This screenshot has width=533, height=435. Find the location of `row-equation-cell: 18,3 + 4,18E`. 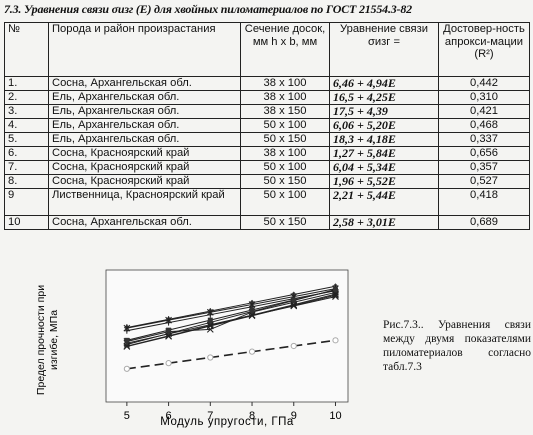

row-equation-cell: 18,3 + 4,18E is located at coordinates (384, 139).